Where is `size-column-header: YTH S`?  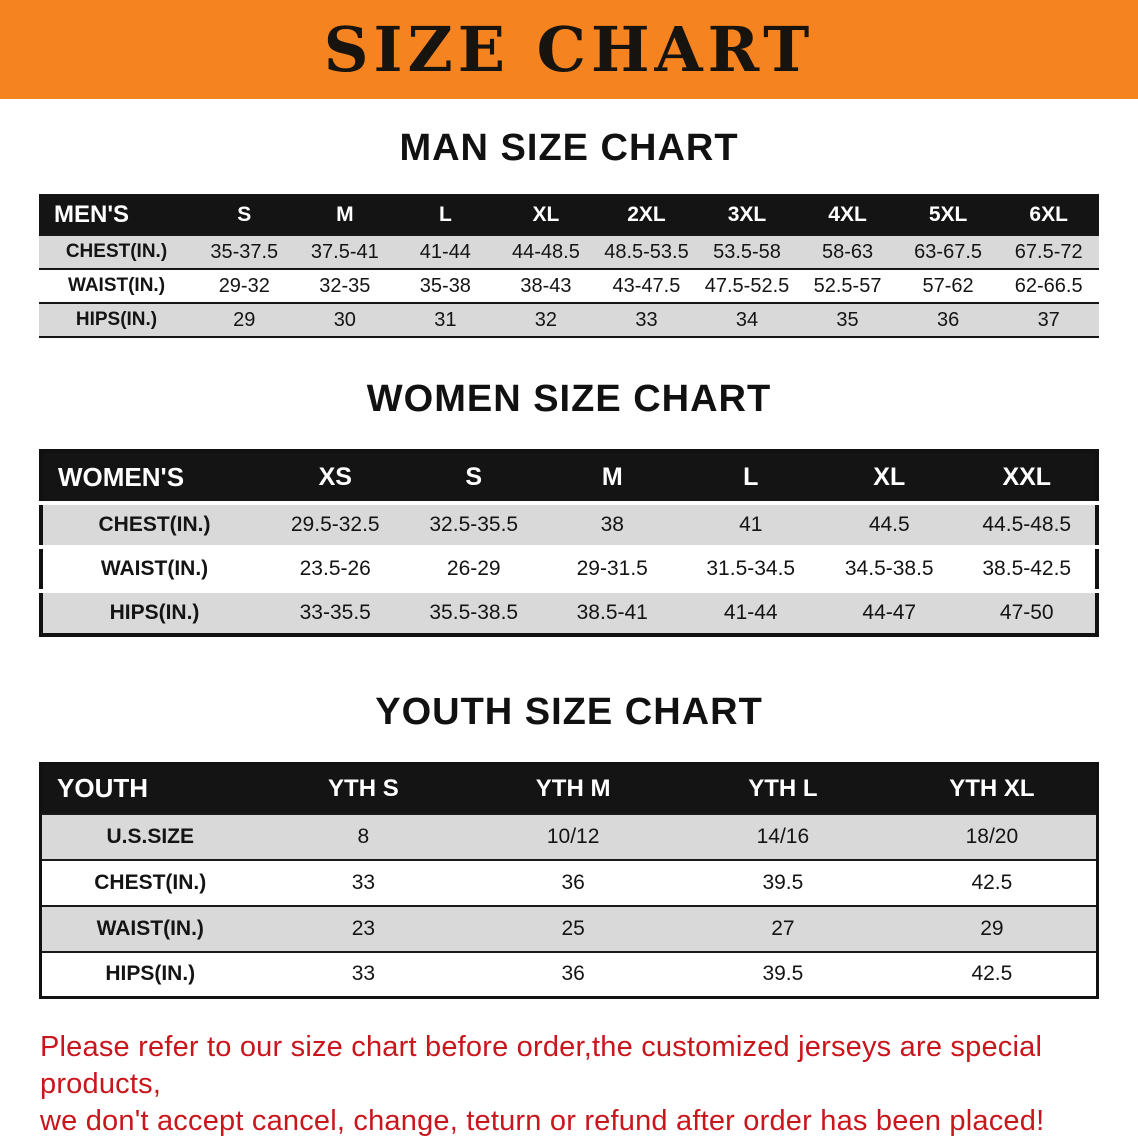
size-column-header: YTH S is located at coordinates (363, 788).